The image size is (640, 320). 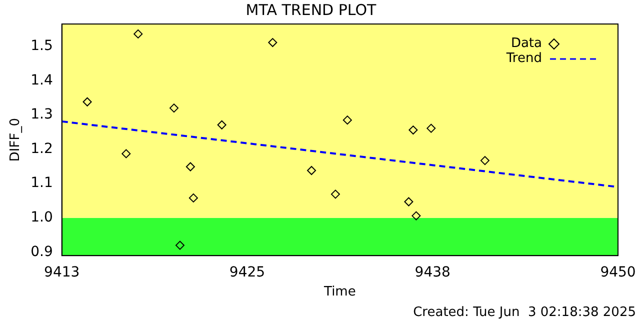 I want to click on y-tick-label: 1.5, so click(x=41, y=46).